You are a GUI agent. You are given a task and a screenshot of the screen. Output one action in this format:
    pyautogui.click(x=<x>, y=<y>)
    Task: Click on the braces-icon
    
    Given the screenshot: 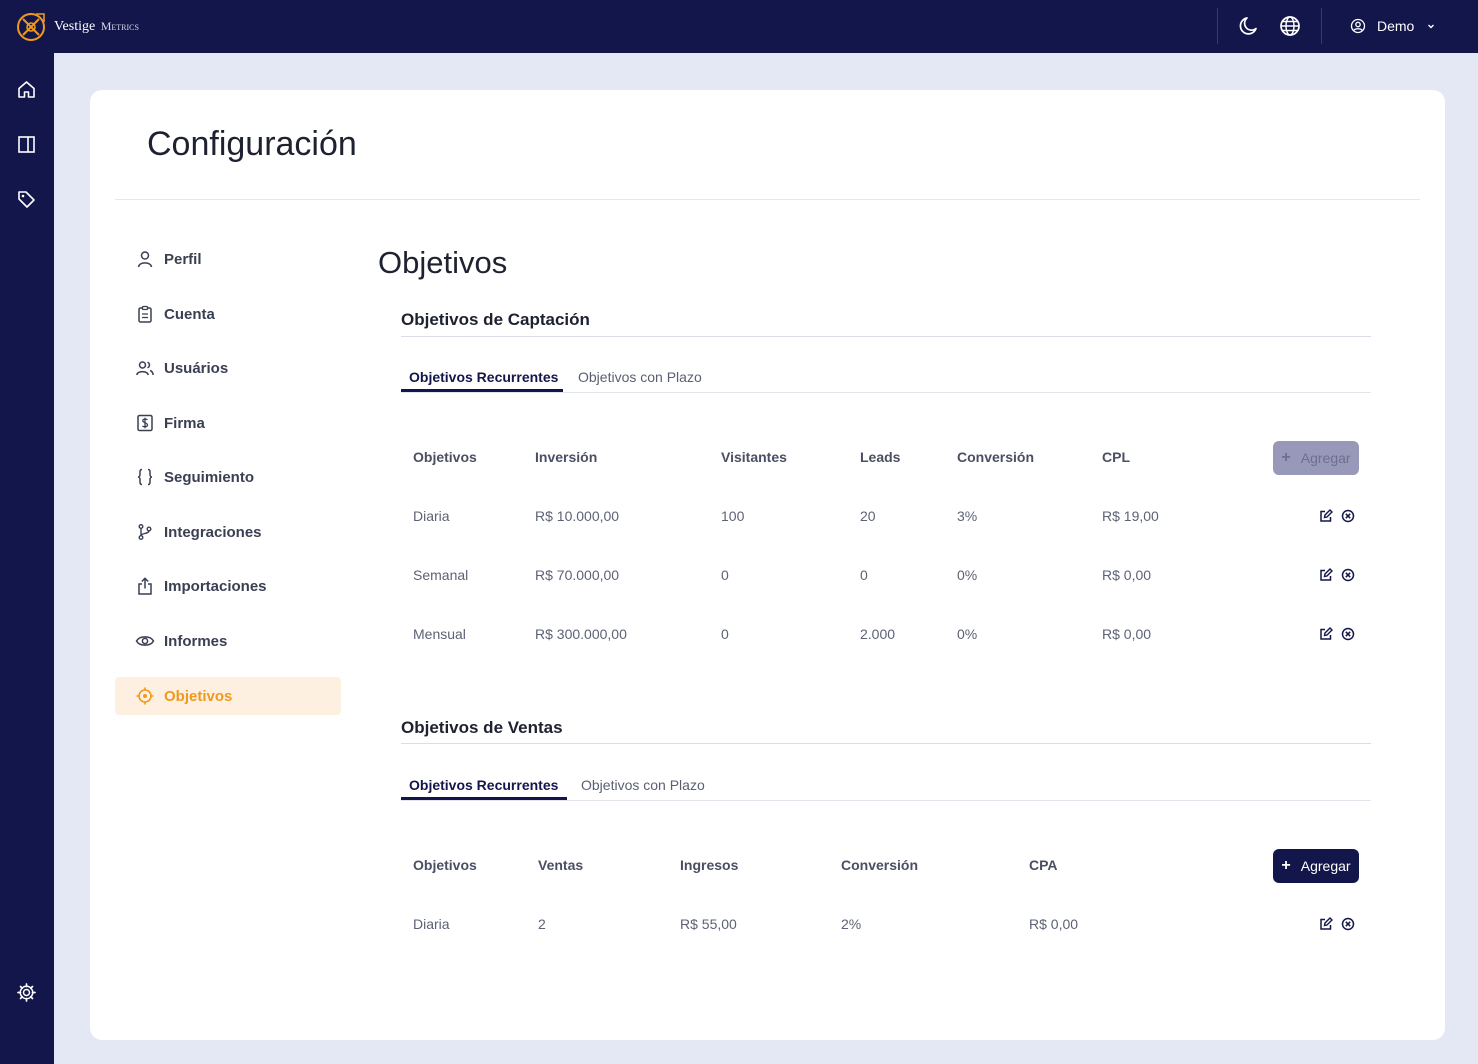 What is the action you would take?
    pyautogui.click(x=145, y=477)
    